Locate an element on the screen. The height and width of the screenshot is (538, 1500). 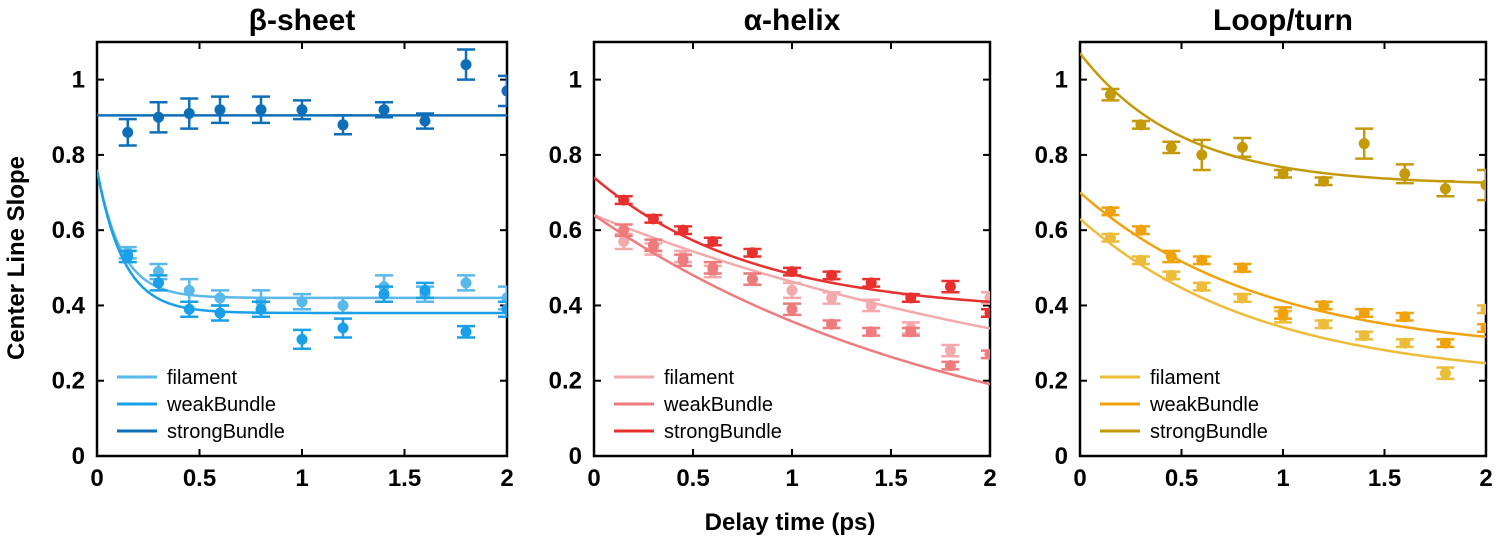
legend-label-filament: filament is located at coordinates (202, 378).